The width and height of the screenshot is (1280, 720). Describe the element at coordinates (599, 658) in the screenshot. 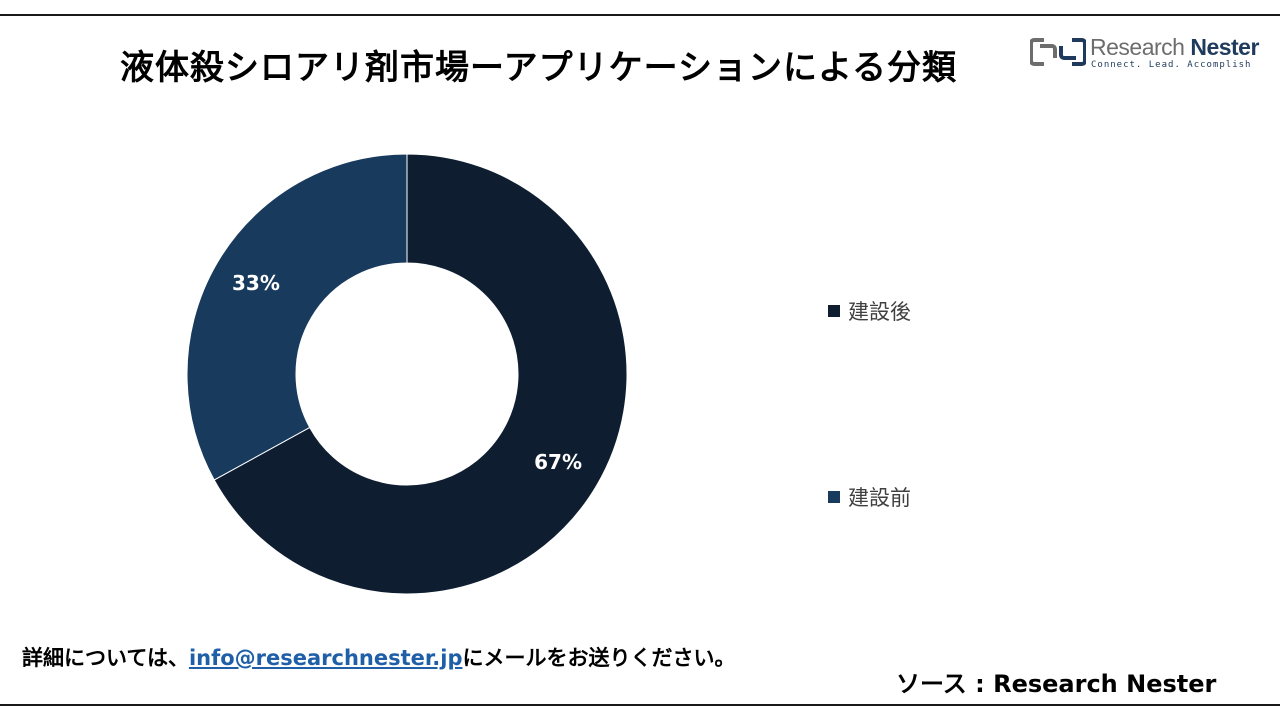

I see `contact-note-suffix: にメールをお送りください。` at that location.